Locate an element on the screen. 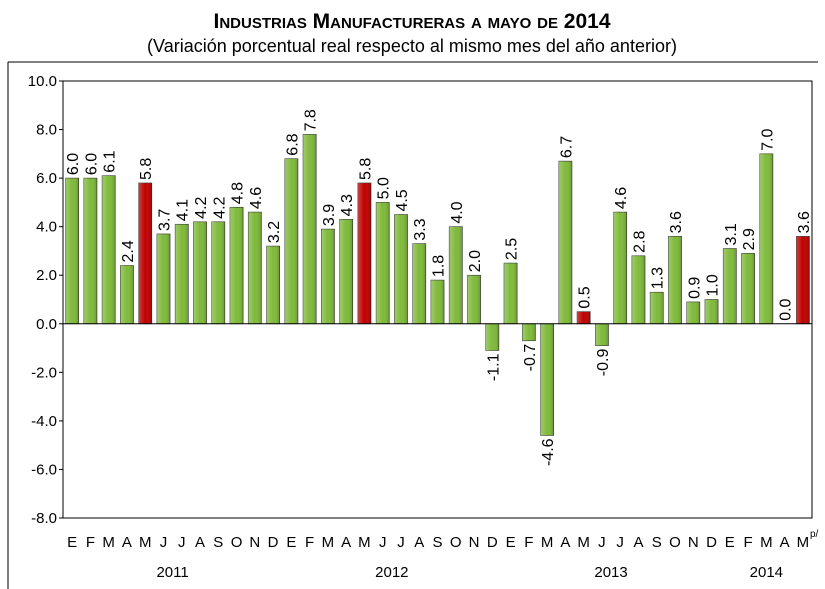  x-group-label: 2014 is located at coordinates (766, 572).